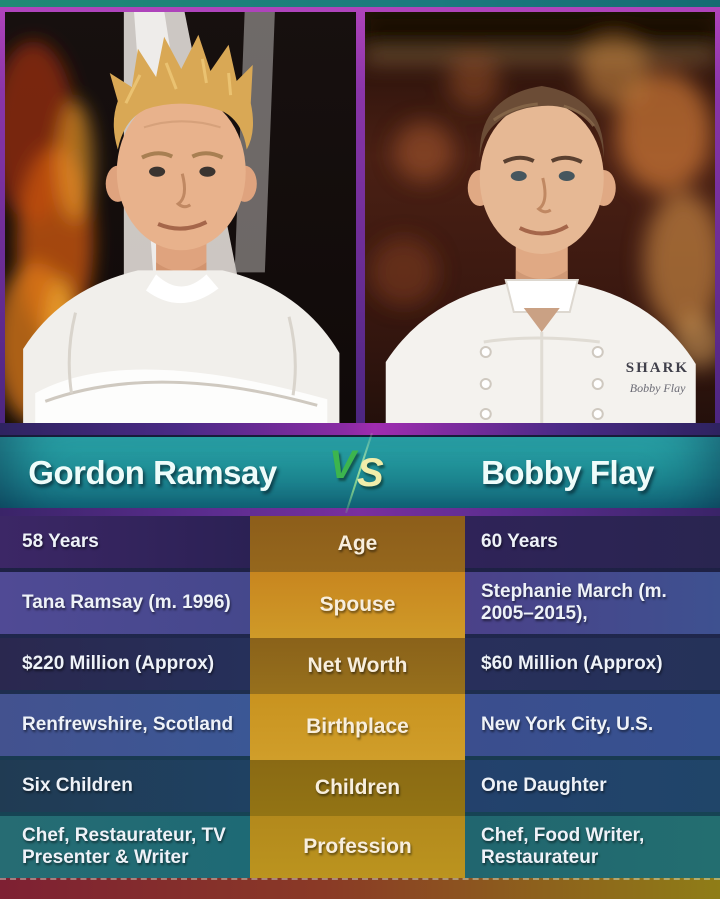 Image resolution: width=720 pixels, height=899 pixels. I want to click on right-chef-name: Bobby Flay, so click(567, 472).